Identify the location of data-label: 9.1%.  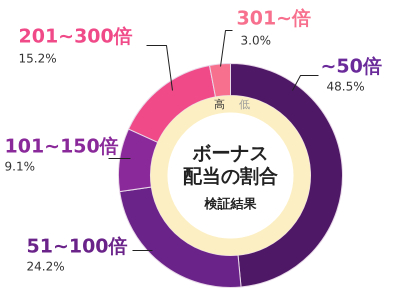
(19, 167).